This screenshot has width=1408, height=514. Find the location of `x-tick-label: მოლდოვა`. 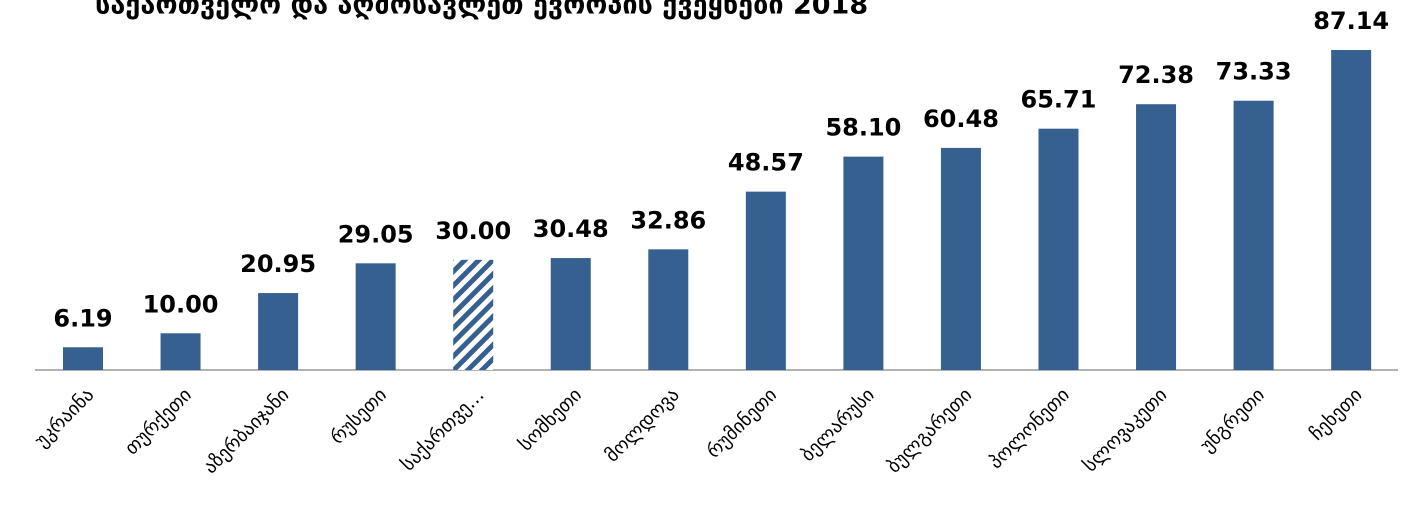

x-tick-label: მოლდოვა is located at coordinates (642, 425).